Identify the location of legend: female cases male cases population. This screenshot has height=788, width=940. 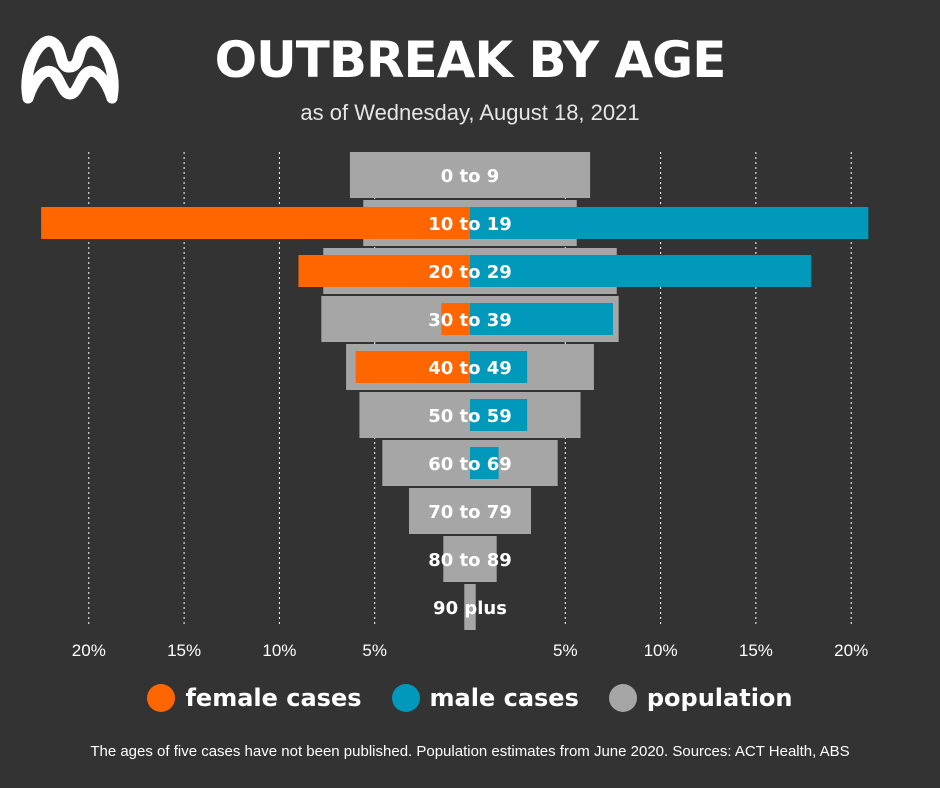
(470, 698).